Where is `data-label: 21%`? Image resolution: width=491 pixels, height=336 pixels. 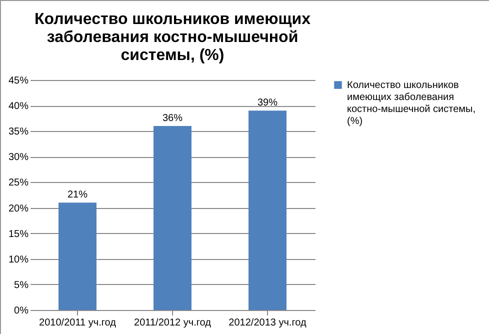 data-label: 21% is located at coordinates (77, 195).